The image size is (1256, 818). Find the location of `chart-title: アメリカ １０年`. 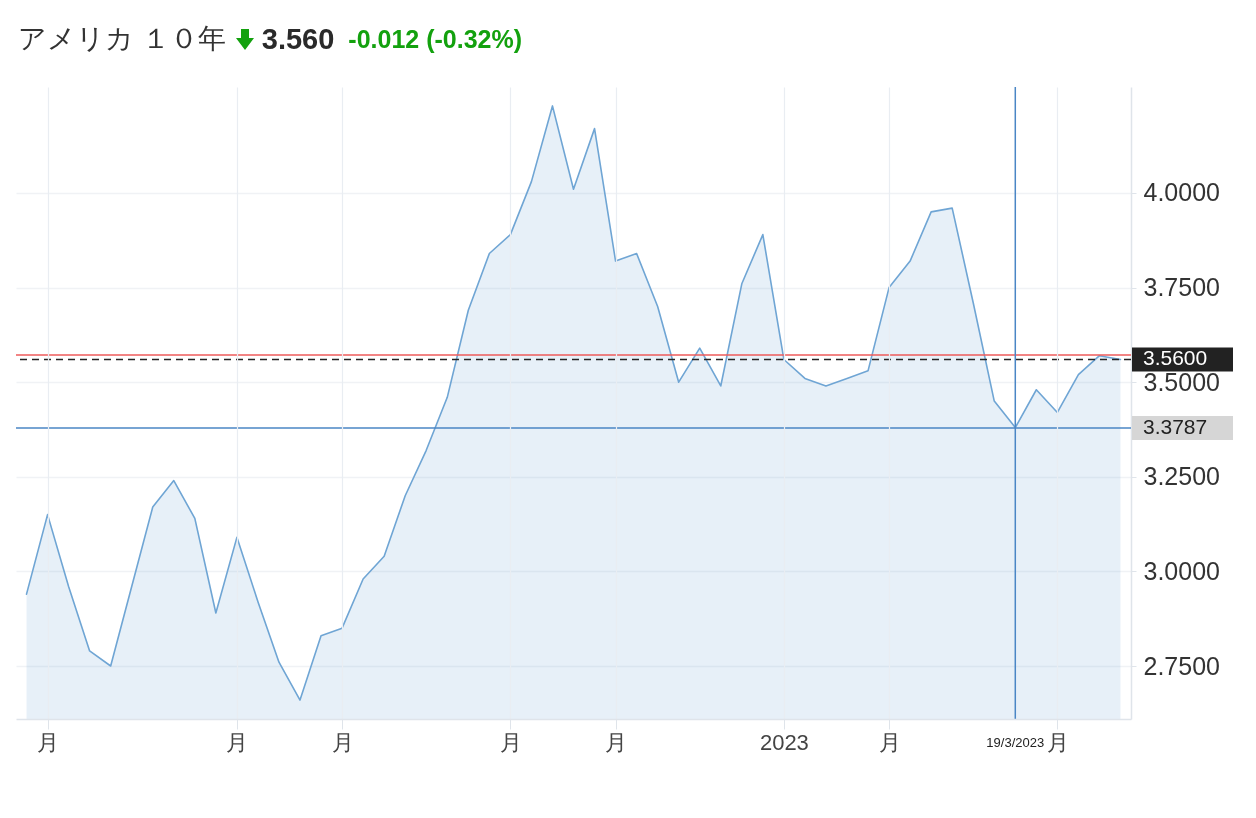

chart-title: アメリカ １０年 is located at coordinates (122, 39).